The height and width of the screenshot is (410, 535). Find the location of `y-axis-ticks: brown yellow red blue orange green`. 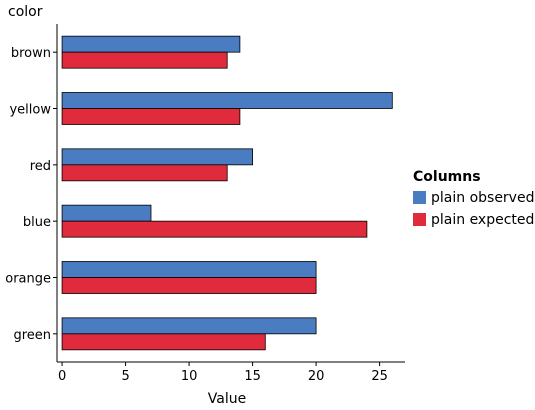

y-axis-ticks: brown yellow red blue orange green is located at coordinates (31, 194).